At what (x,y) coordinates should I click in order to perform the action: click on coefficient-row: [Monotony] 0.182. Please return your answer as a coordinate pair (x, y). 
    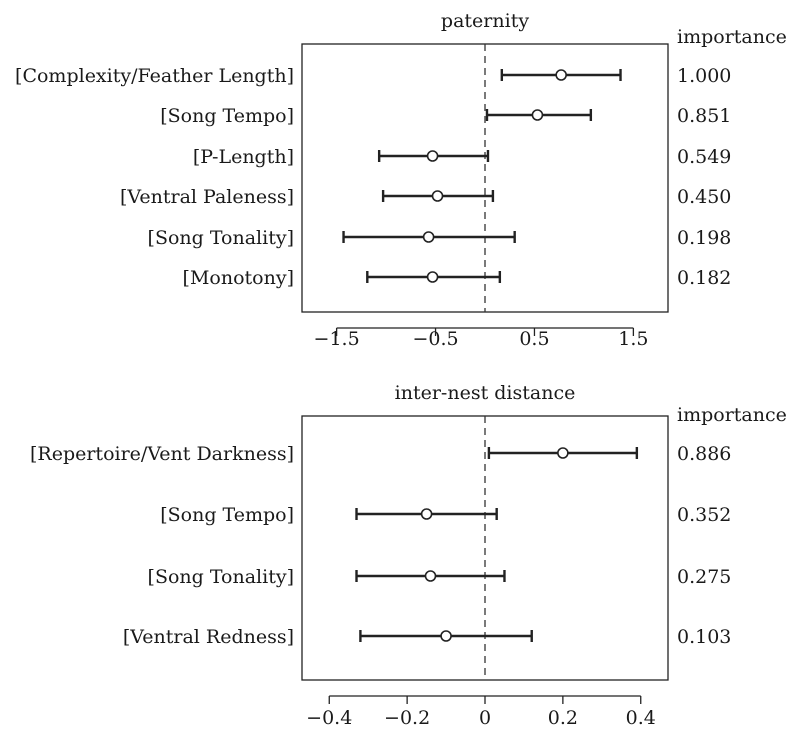
    Looking at the image, I should click on (457, 278).